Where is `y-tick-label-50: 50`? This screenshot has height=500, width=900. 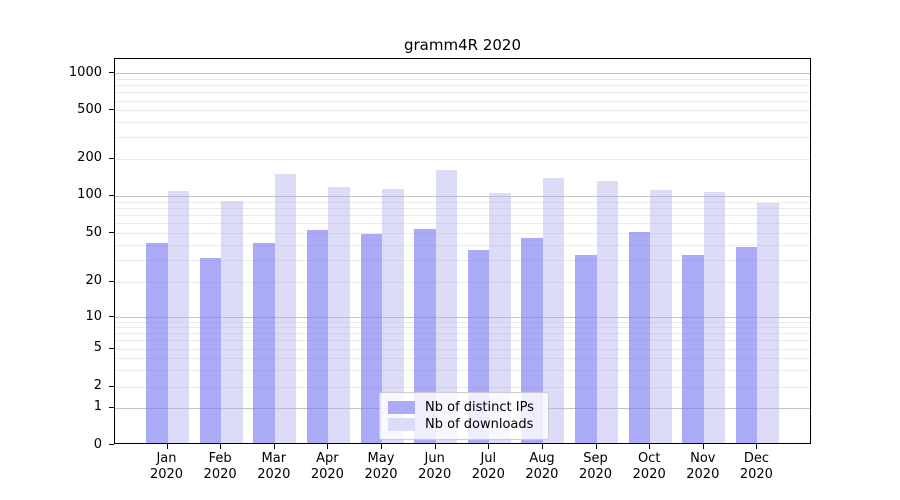
y-tick-label-50: 50 is located at coordinates (93, 232).